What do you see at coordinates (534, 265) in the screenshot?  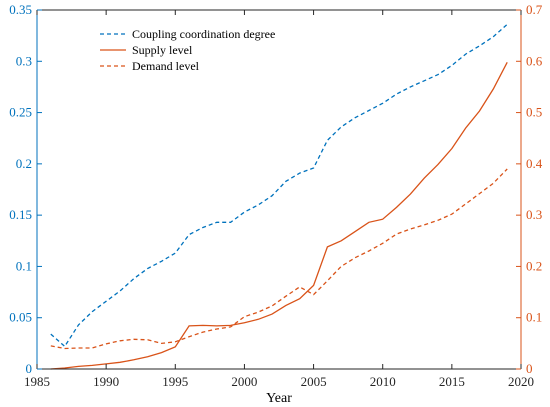 I see `y-right-tick-label: 0.2` at bounding box center [534, 265].